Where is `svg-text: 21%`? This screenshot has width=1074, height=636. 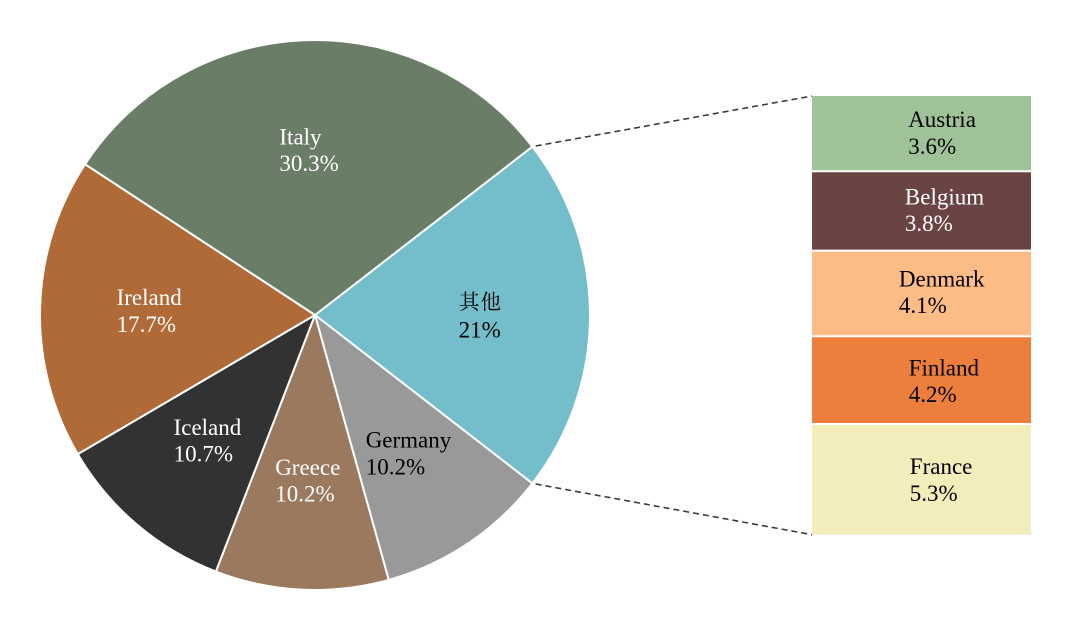
svg-text: 21% is located at coordinates (480, 330).